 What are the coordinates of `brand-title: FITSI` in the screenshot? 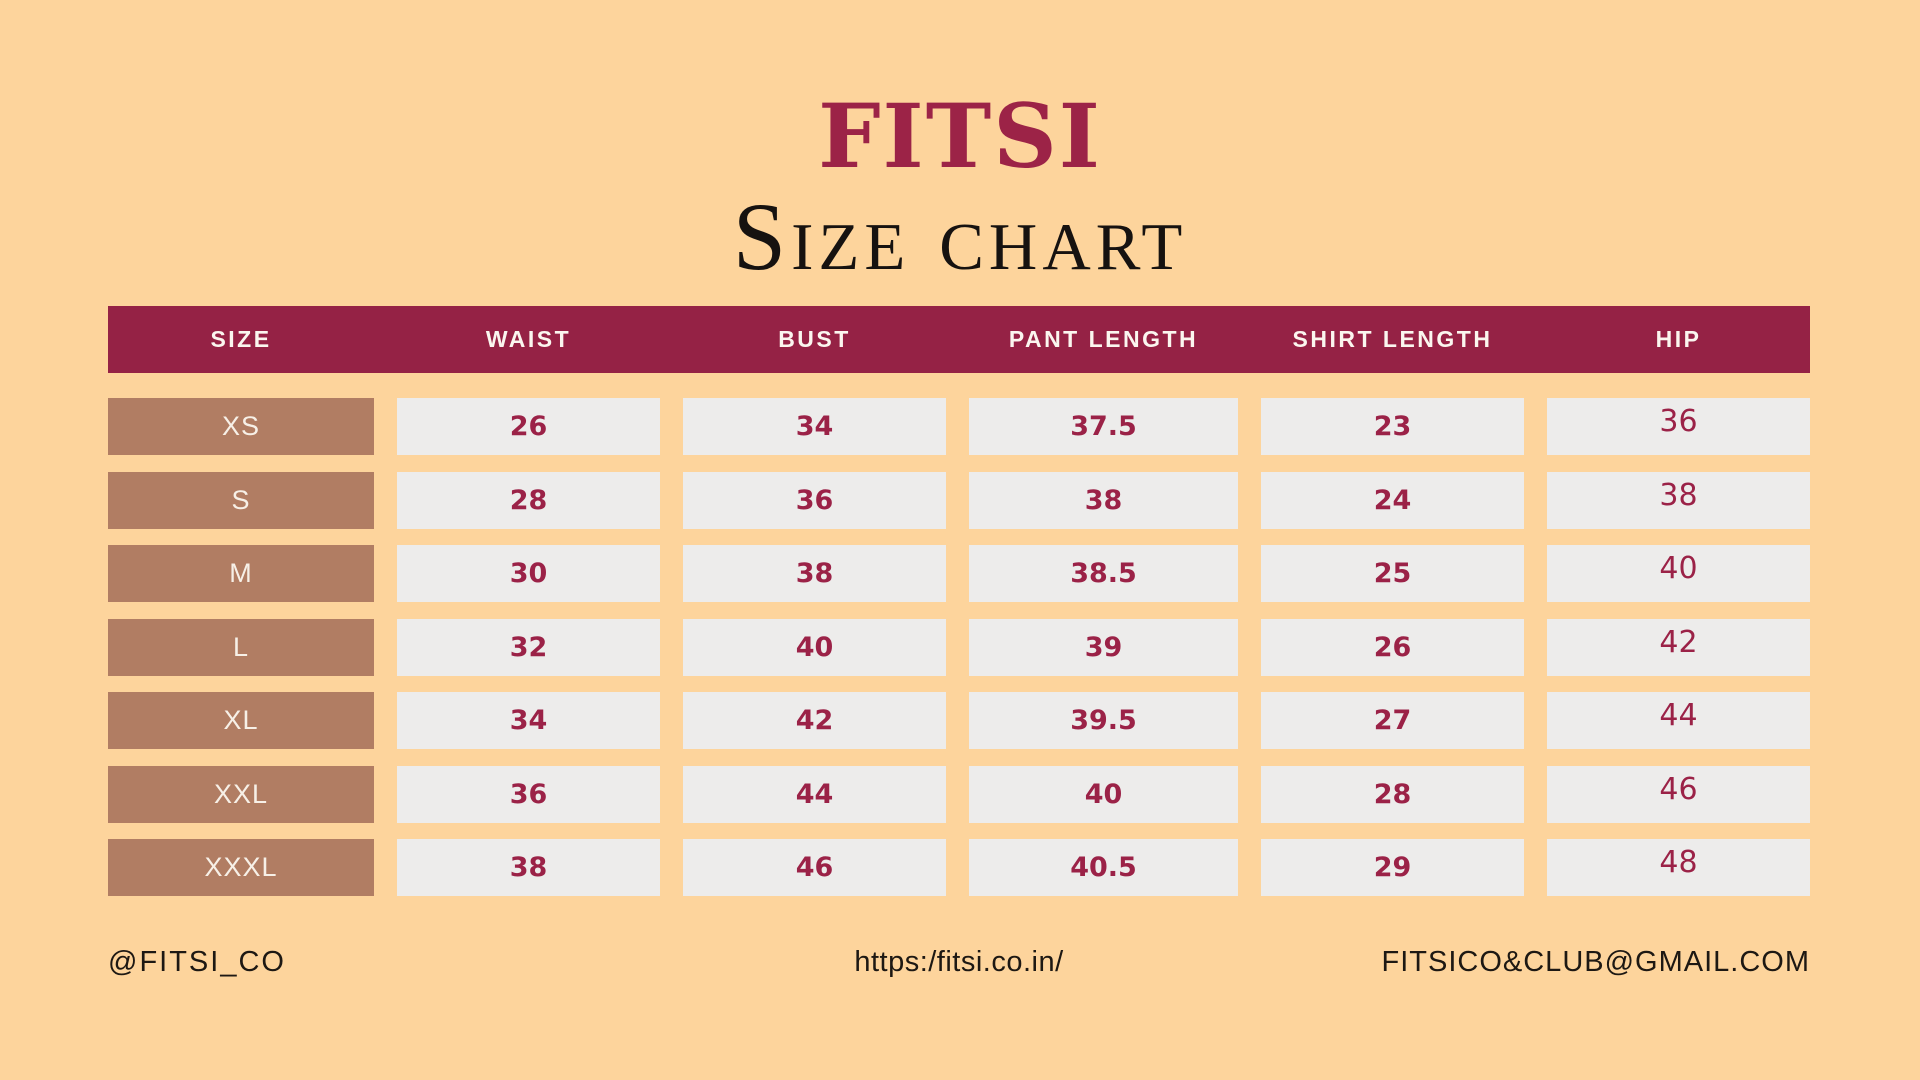 It's located at (960, 136).